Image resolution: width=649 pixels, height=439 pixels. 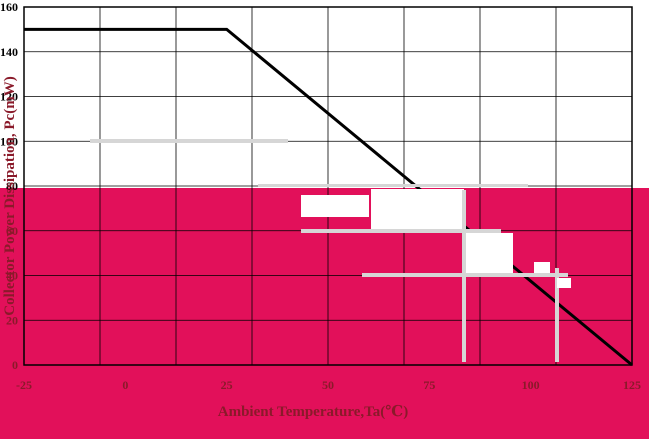 I want to click on x-tick-label: -25, so click(x=24, y=385).